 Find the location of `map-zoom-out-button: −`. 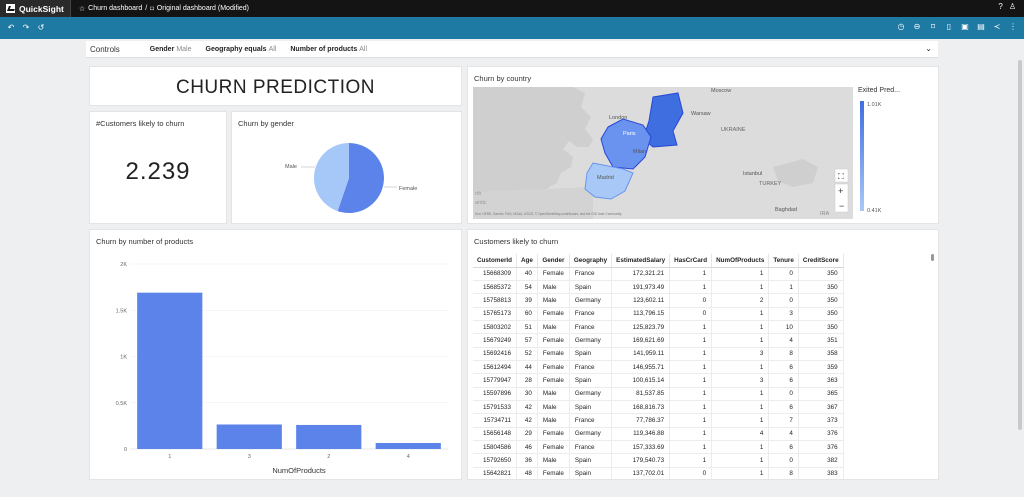

map-zoom-out-button: − is located at coordinates (841, 206).